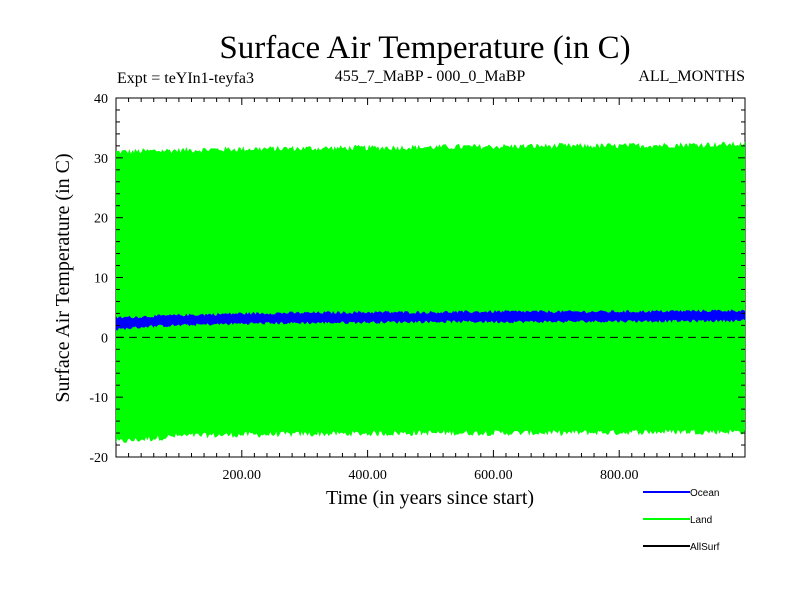  Describe the element at coordinates (98, 458) in the screenshot. I see `y-tick-label: -20` at that location.